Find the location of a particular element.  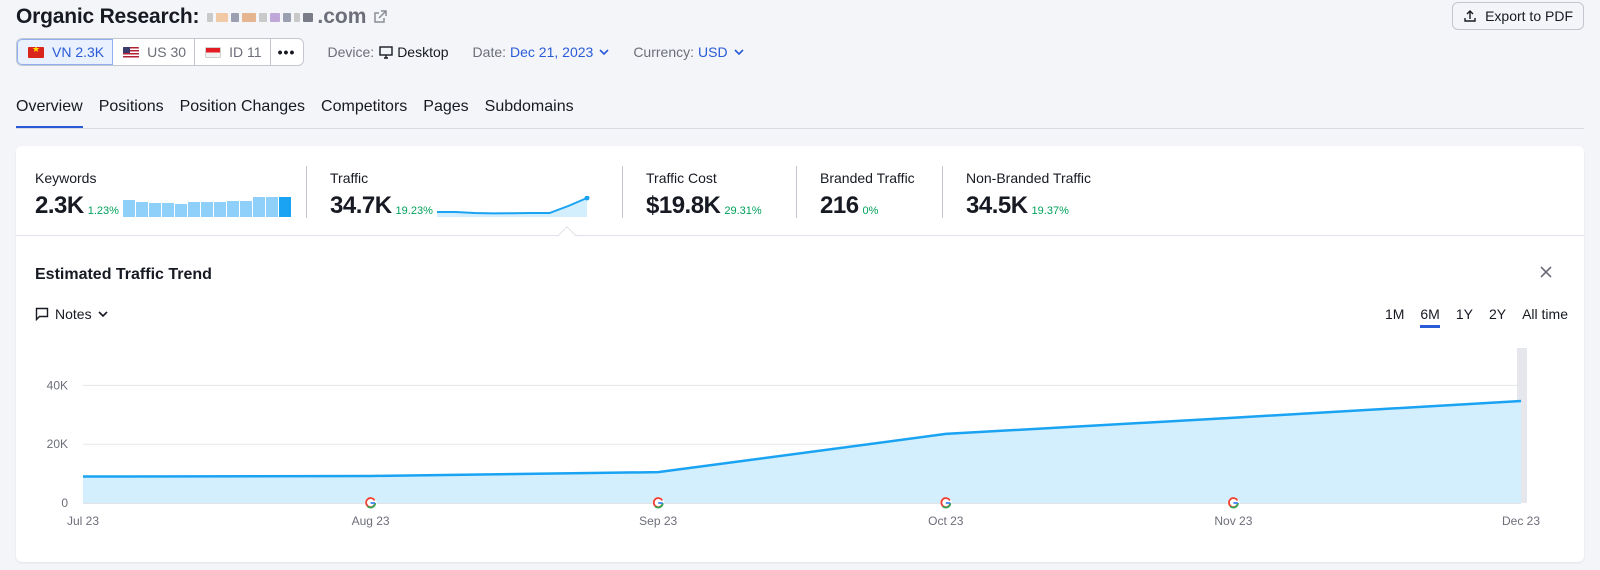

desktop-icon is located at coordinates (386, 52).